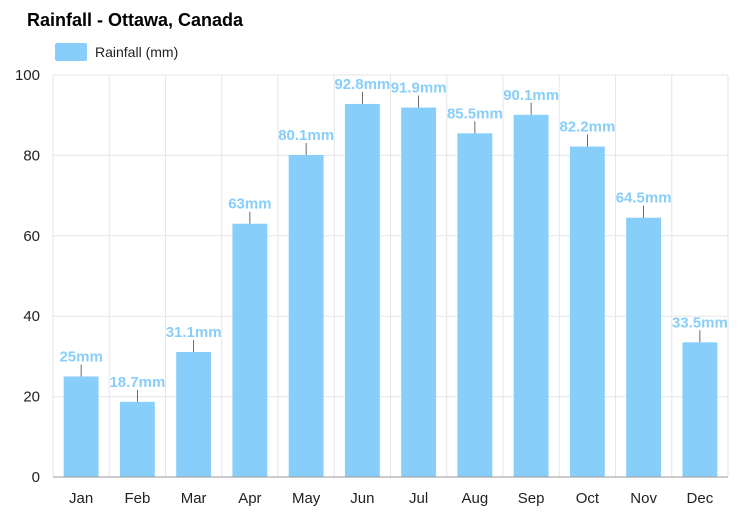  I want to click on y-tick-label: 40, so click(31, 316).